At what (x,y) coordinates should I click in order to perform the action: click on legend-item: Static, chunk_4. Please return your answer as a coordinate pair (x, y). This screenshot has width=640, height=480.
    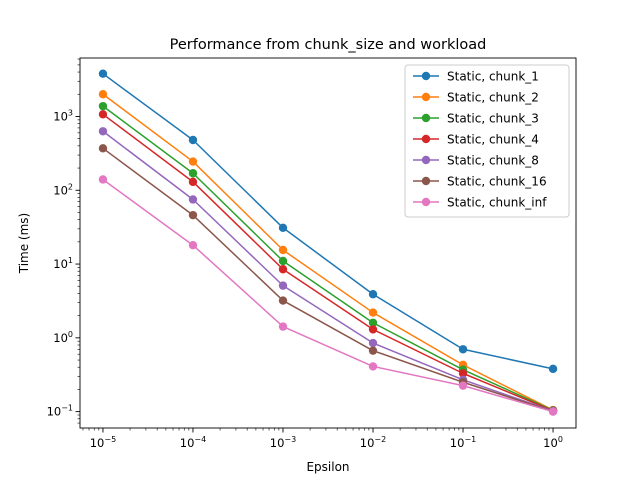
    Looking at the image, I should click on (476, 140).